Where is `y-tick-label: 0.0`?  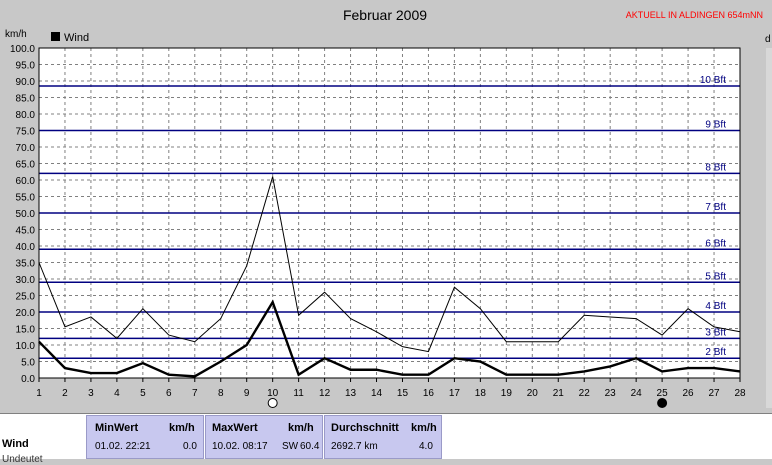
y-tick-label: 0.0 is located at coordinates (28, 379).